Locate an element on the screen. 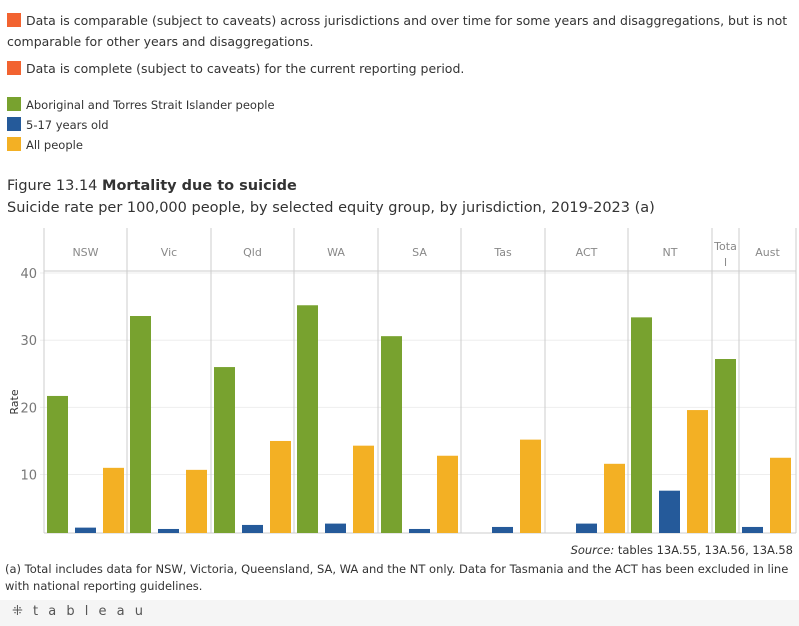  category-label: Qld is located at coordinates (252, 252).